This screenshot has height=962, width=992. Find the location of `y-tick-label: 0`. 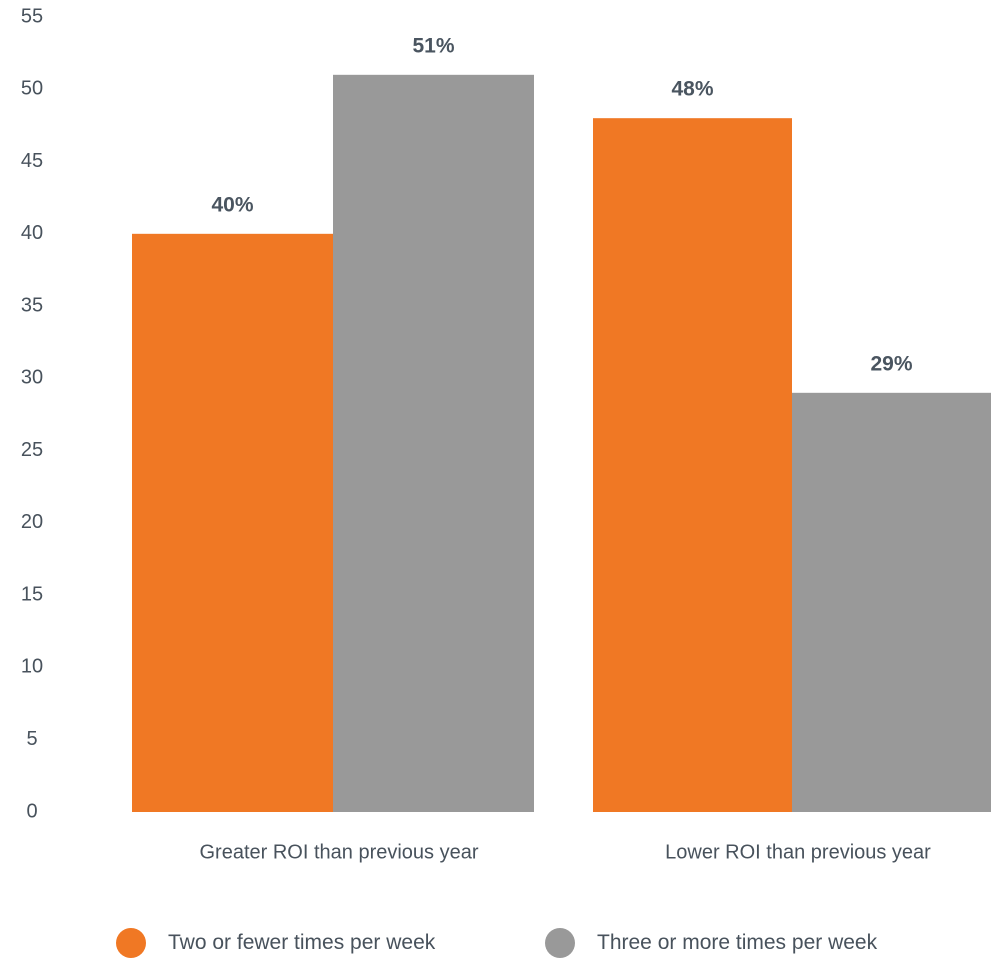

y-tick-label: 0 is located at coordinates (31, 811).